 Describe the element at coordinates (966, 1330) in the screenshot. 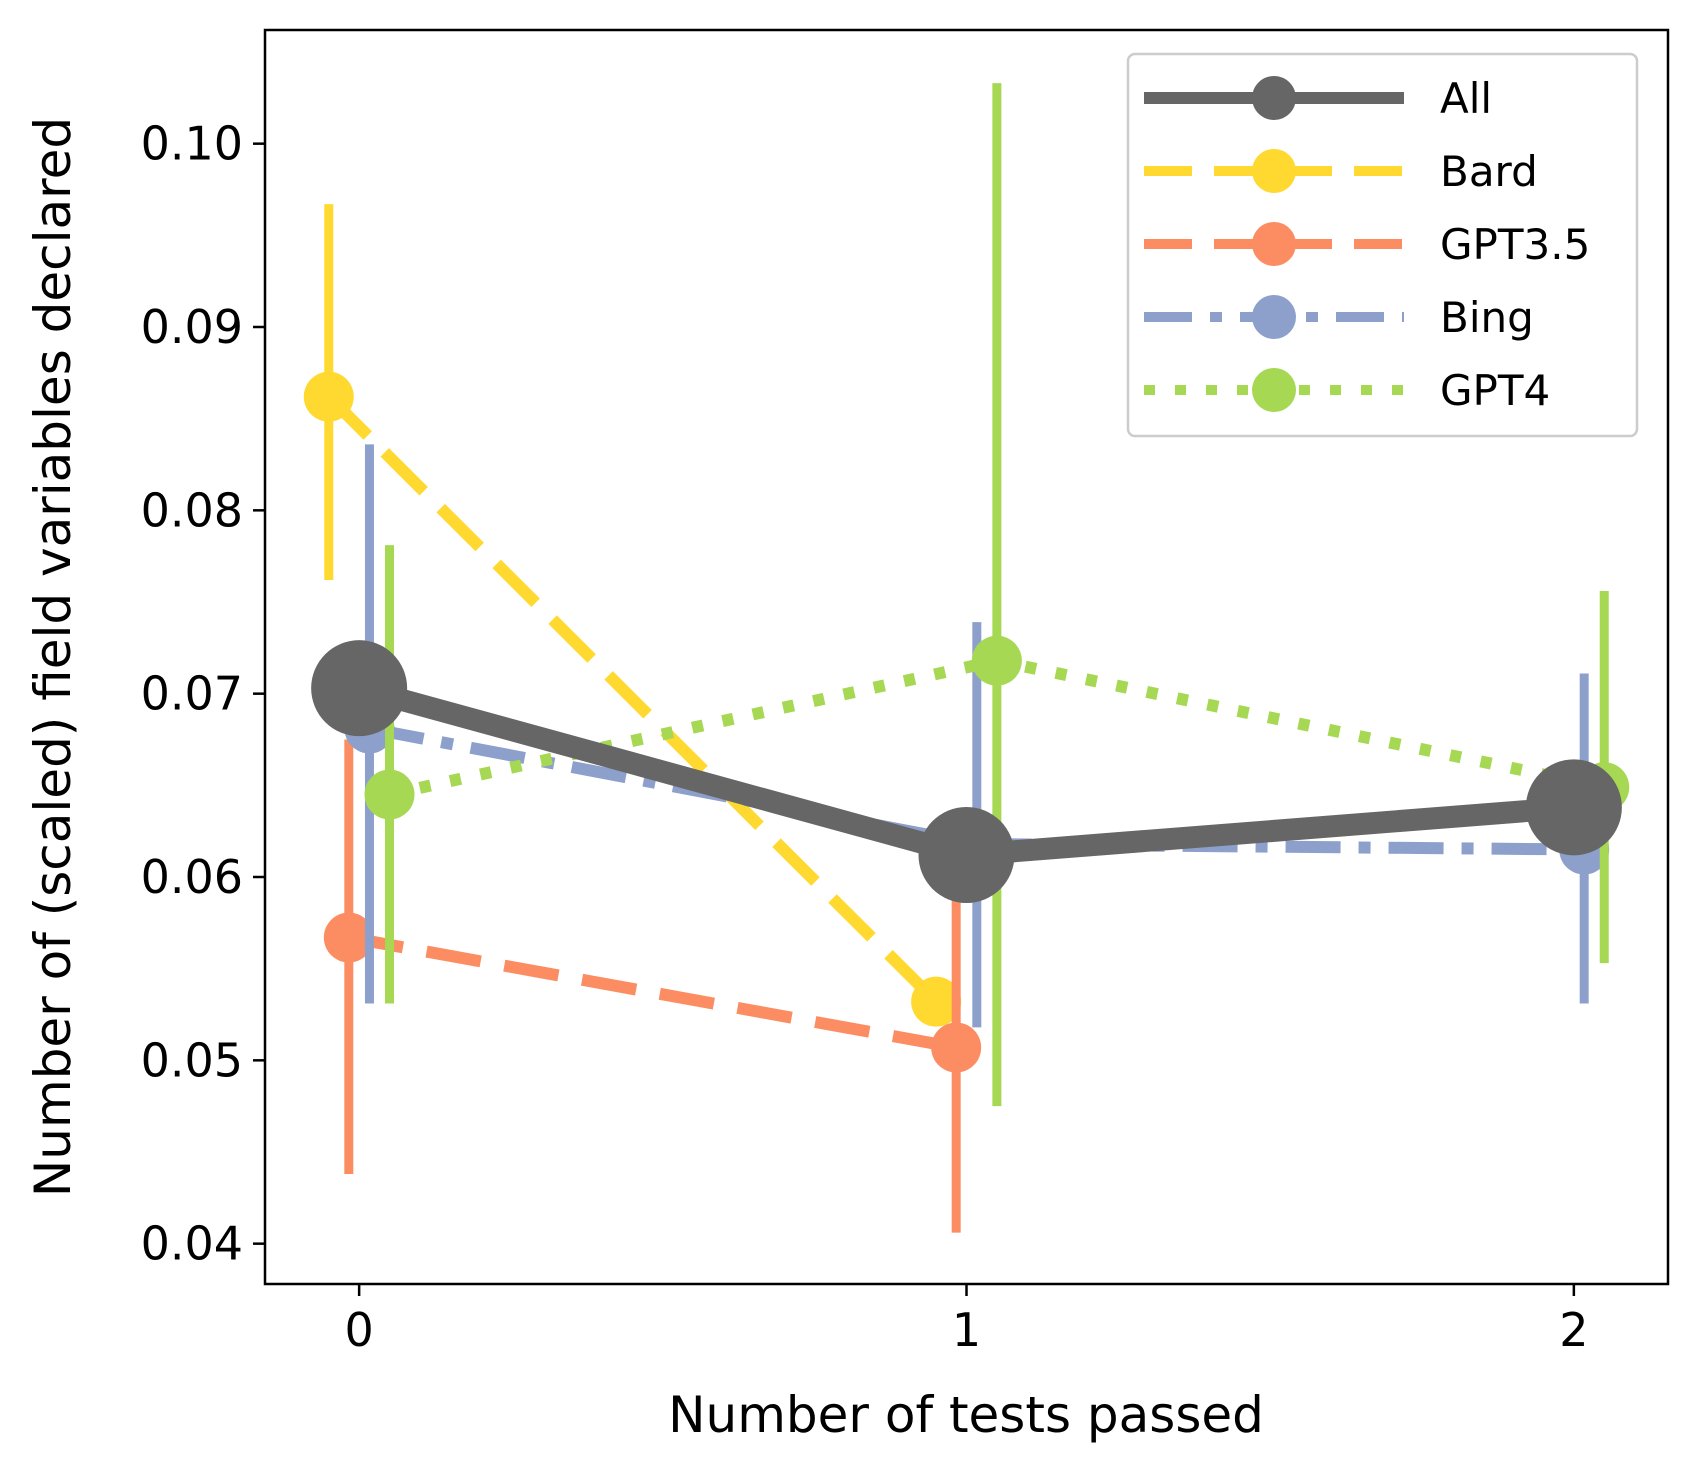

I see `x-tick-label: 1` at that location.